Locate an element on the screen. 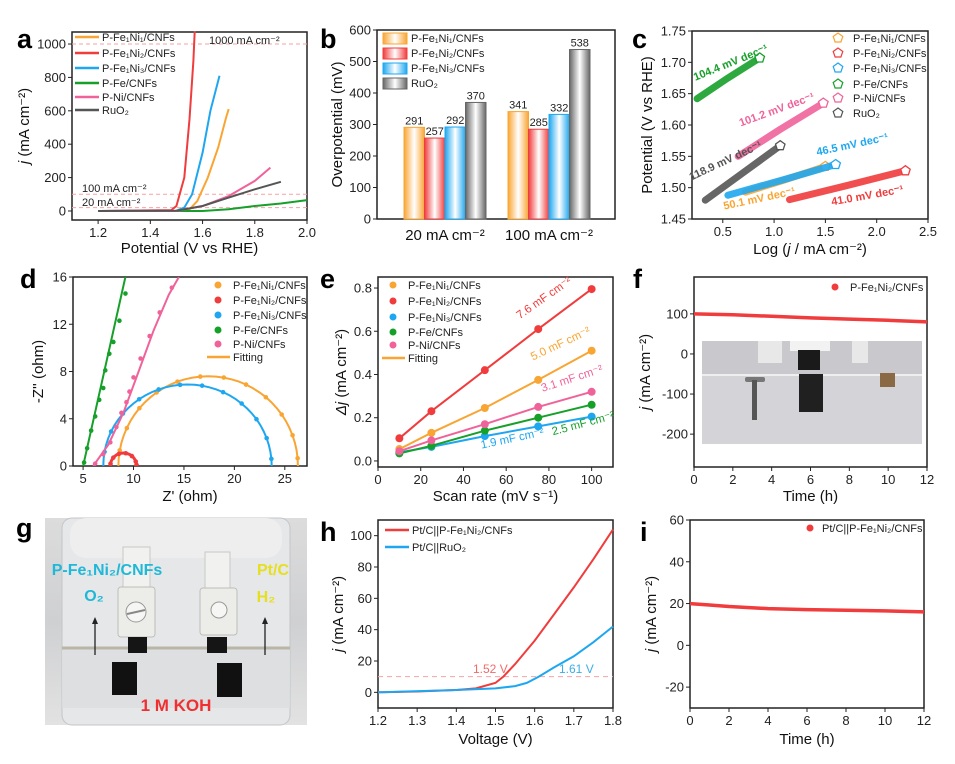  panel-label-i: i is located at coordinates (644, 532).